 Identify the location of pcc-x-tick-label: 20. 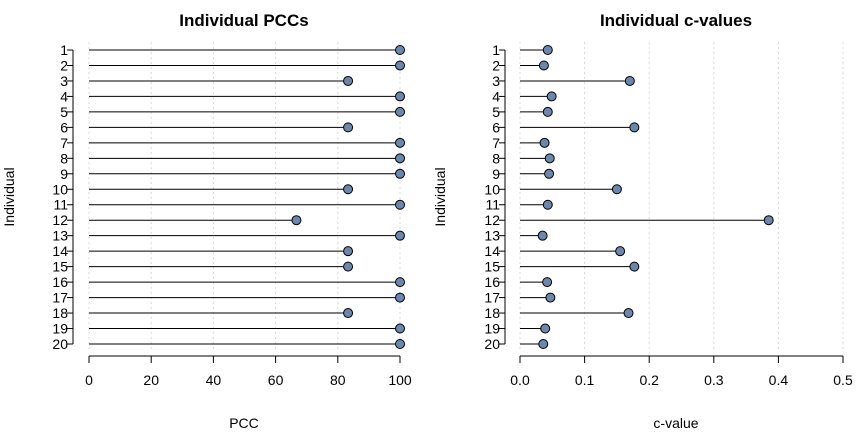
(151, 380).